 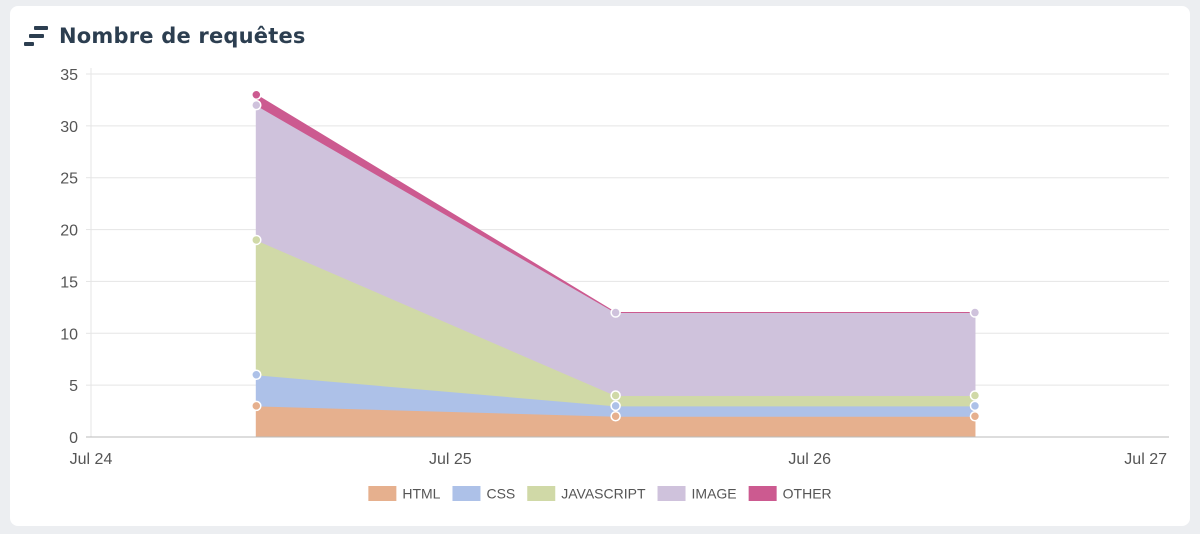 What do you see at coordinates (69, 179) in the screenshot?
I see `y-tick-label: 25` at bounding box center [69, 179].